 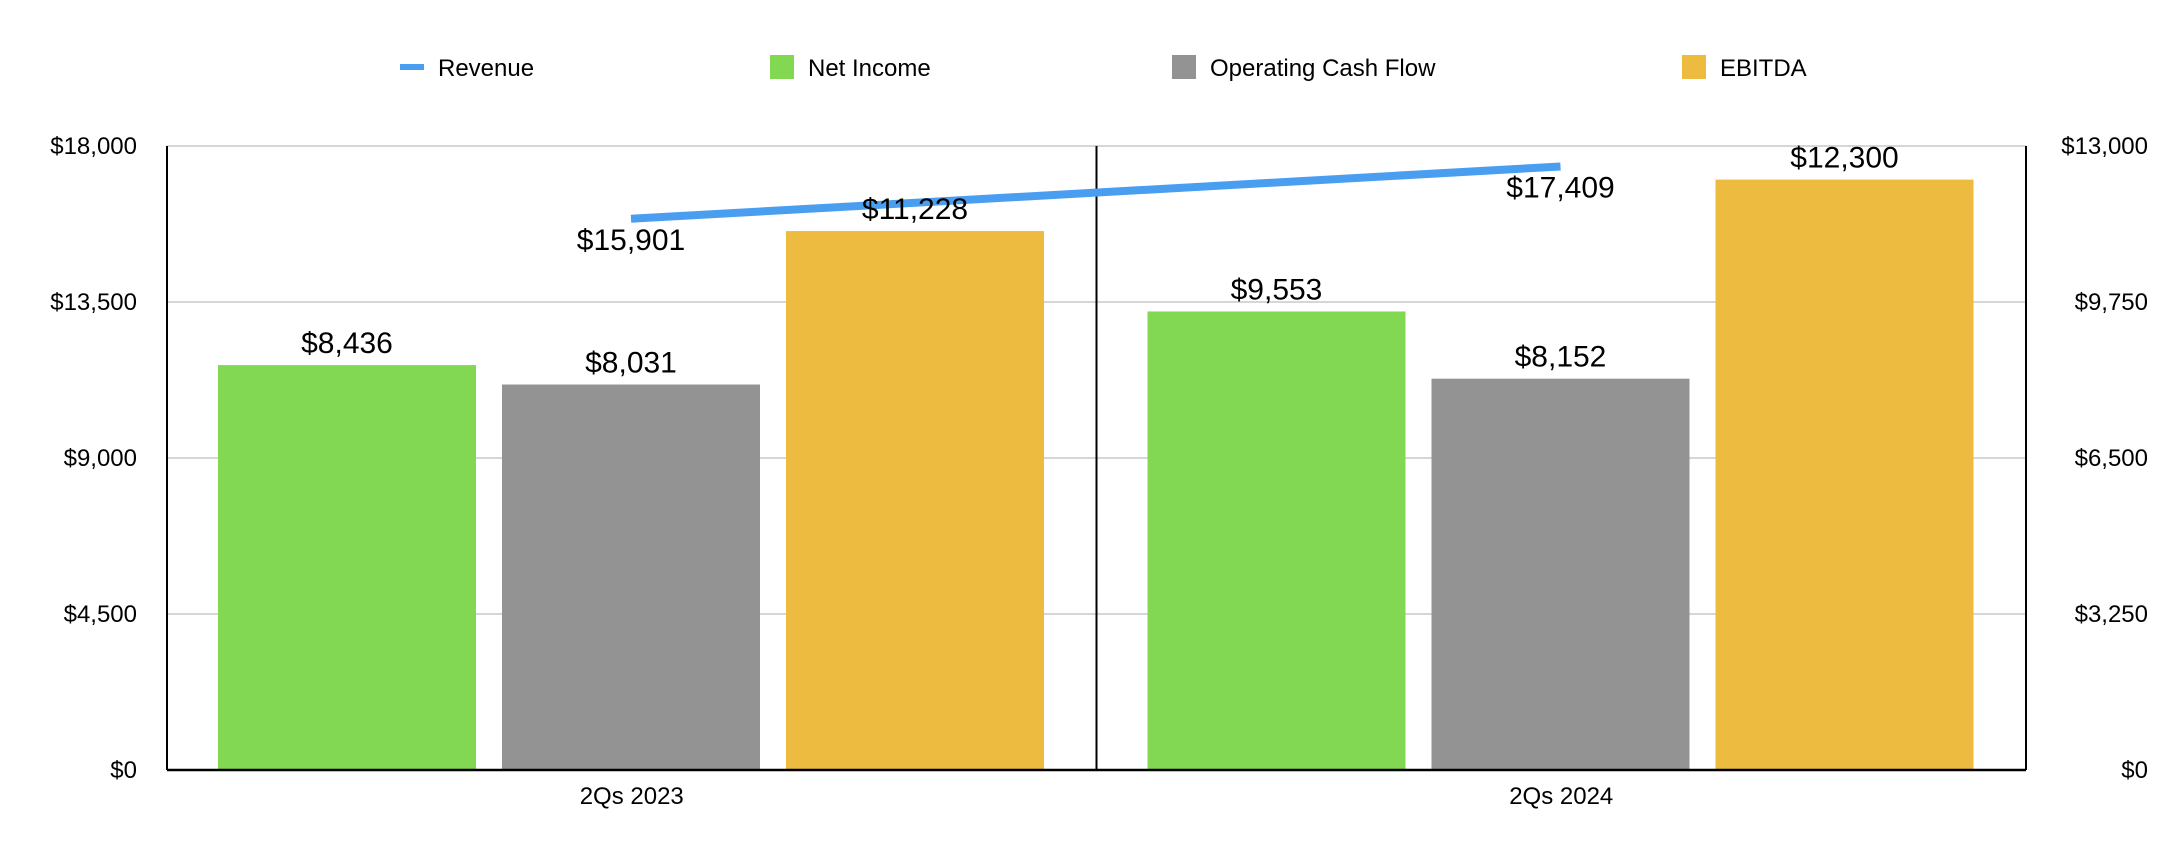 What do you see at coordinates (1560, 187) in the screenshot?
I see `data-label-revenue: $17,409` at bounding box center [1560, 187].